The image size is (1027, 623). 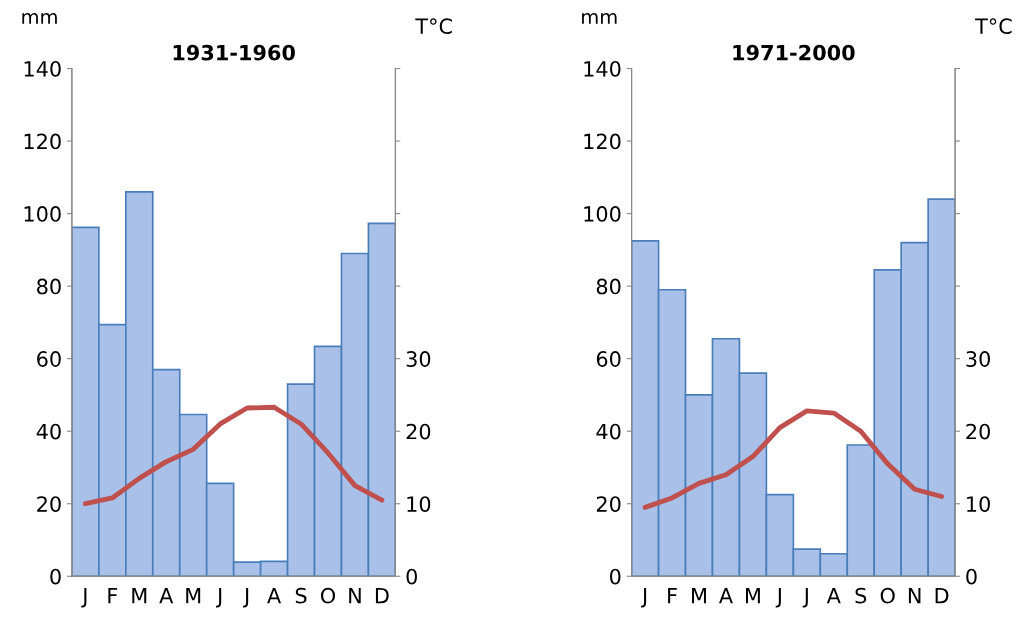 I want to click on chart-title: 1971-2000, so click(x=794, y=52).